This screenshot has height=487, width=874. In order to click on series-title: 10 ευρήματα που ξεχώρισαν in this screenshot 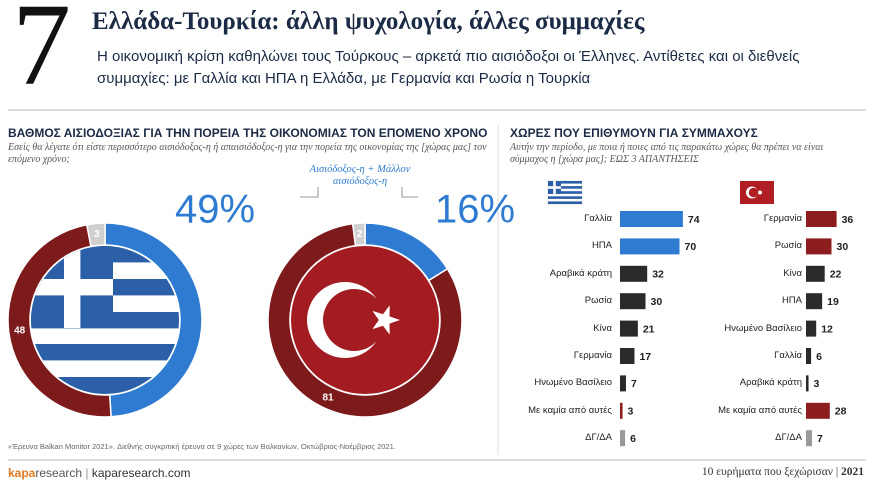, I will do `click(767, 472)`.